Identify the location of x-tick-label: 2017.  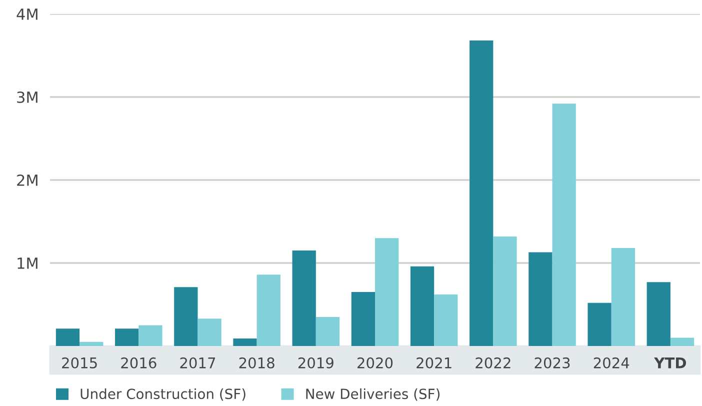
(198, 362).